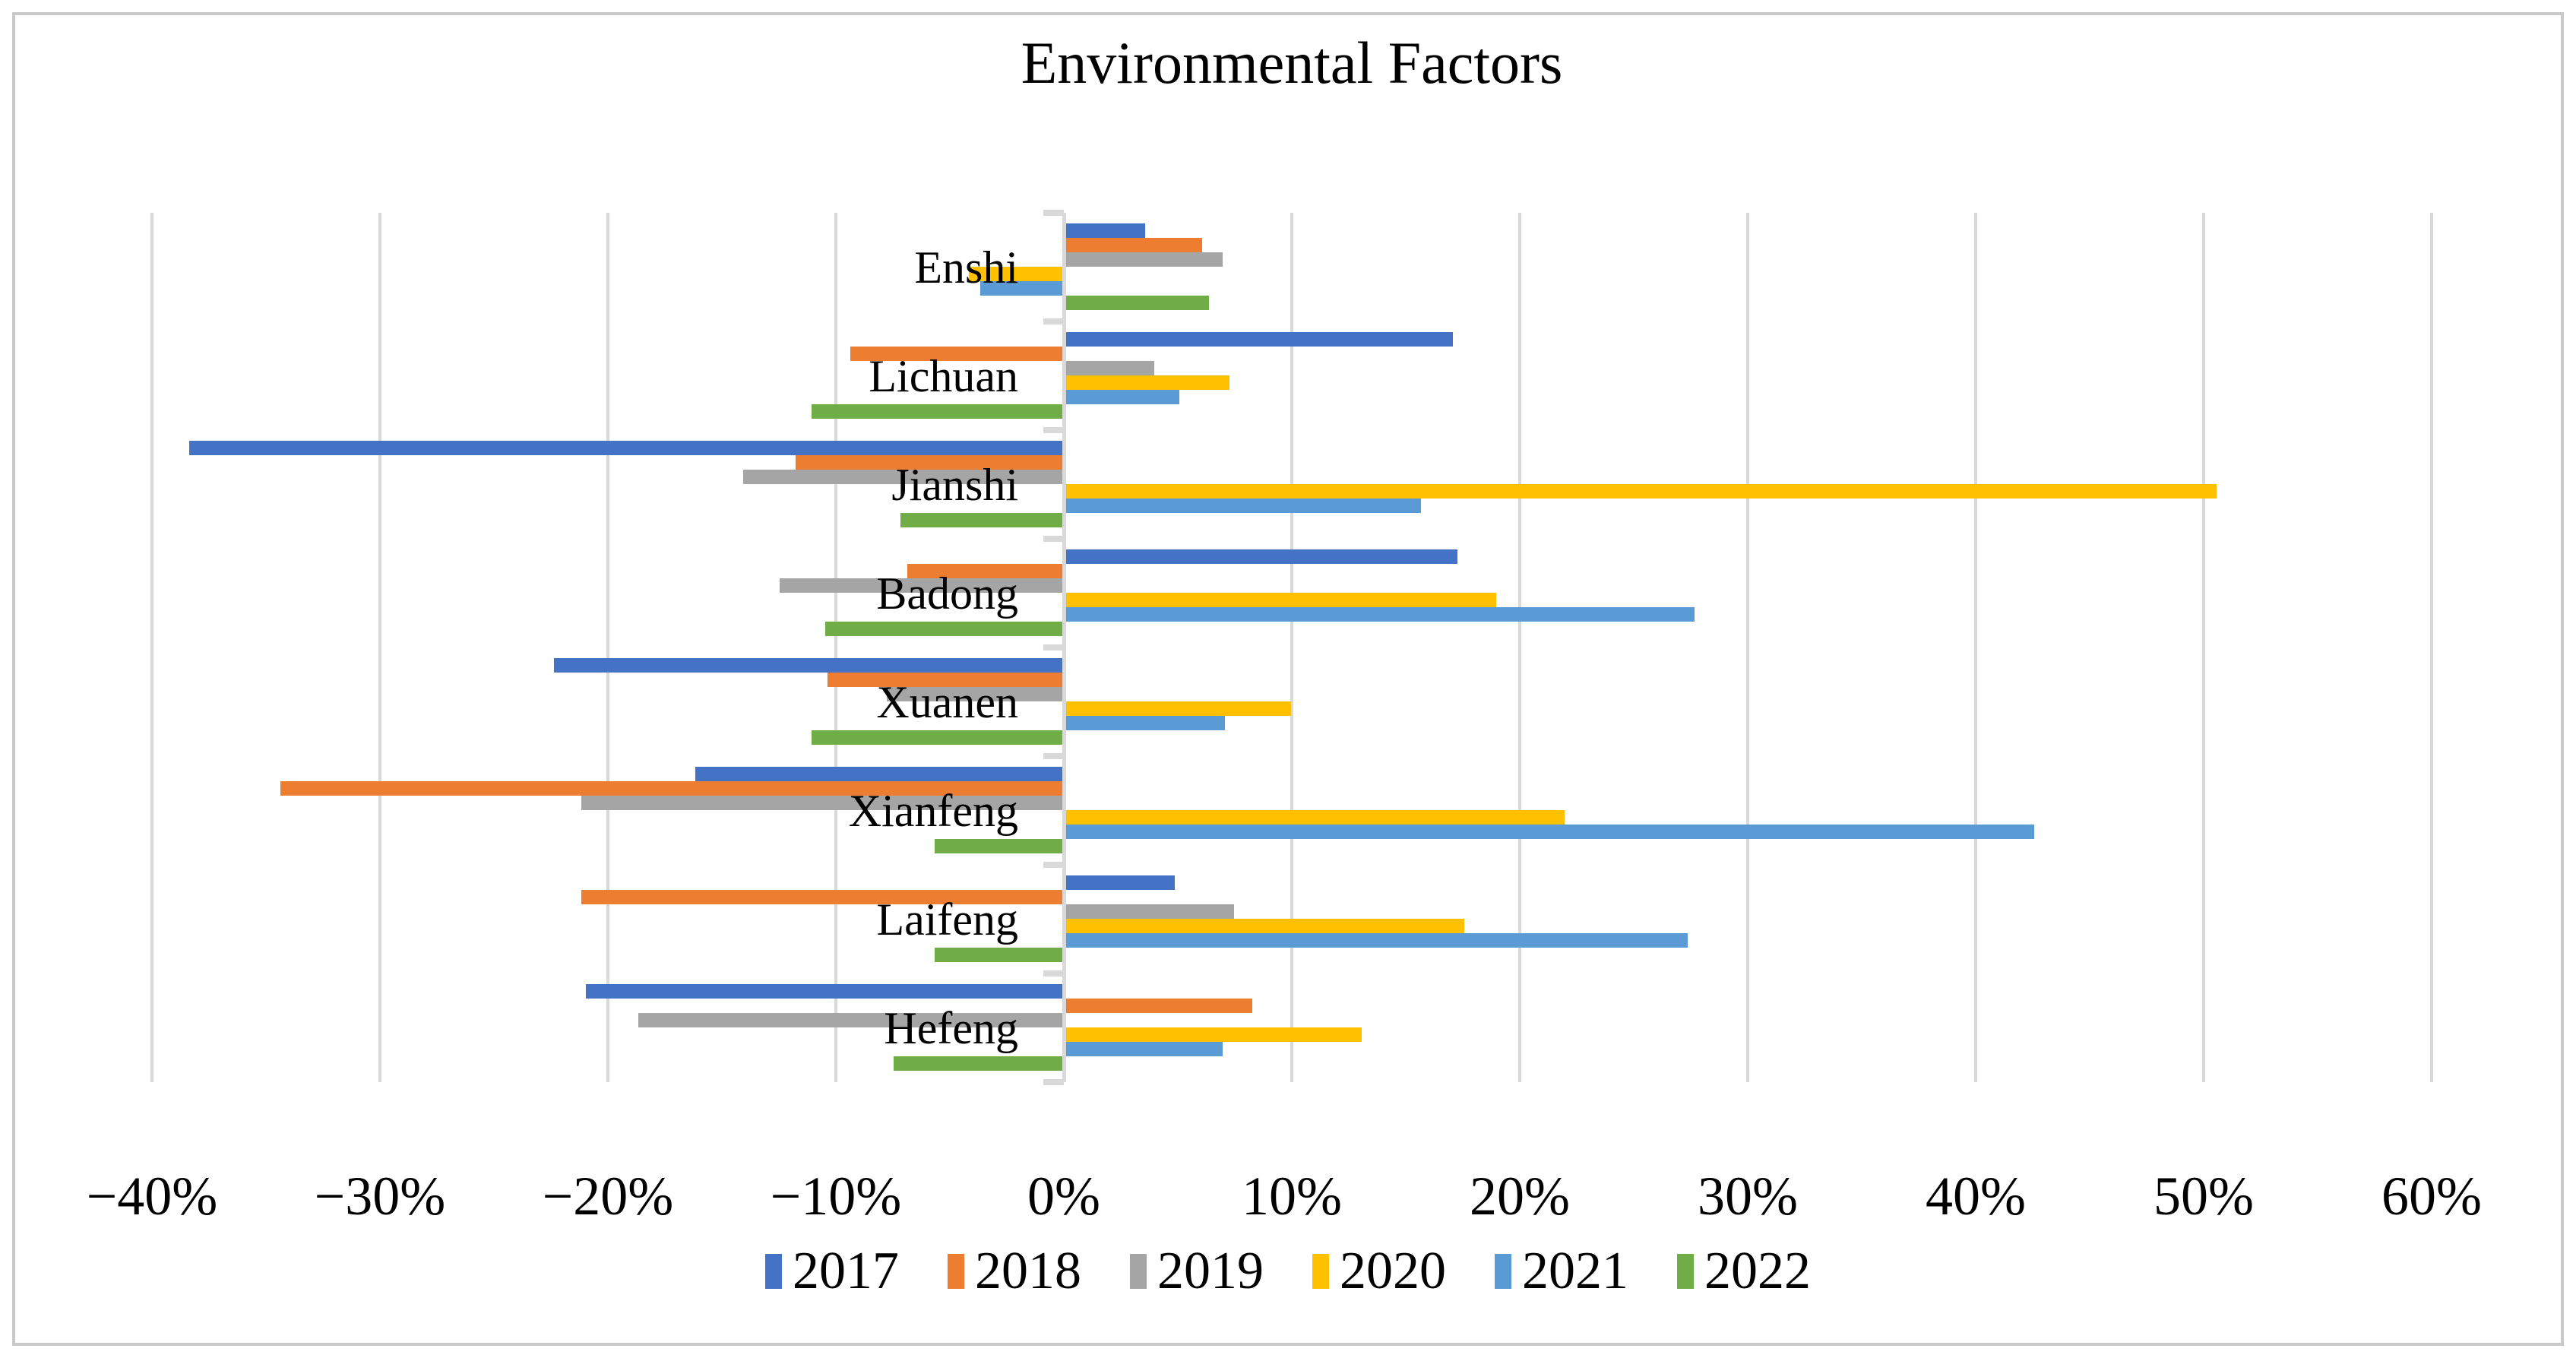  Describe the element at coordinates (1120, 882) in the screenshot. I see `bar-laifeng-2017` at that location.